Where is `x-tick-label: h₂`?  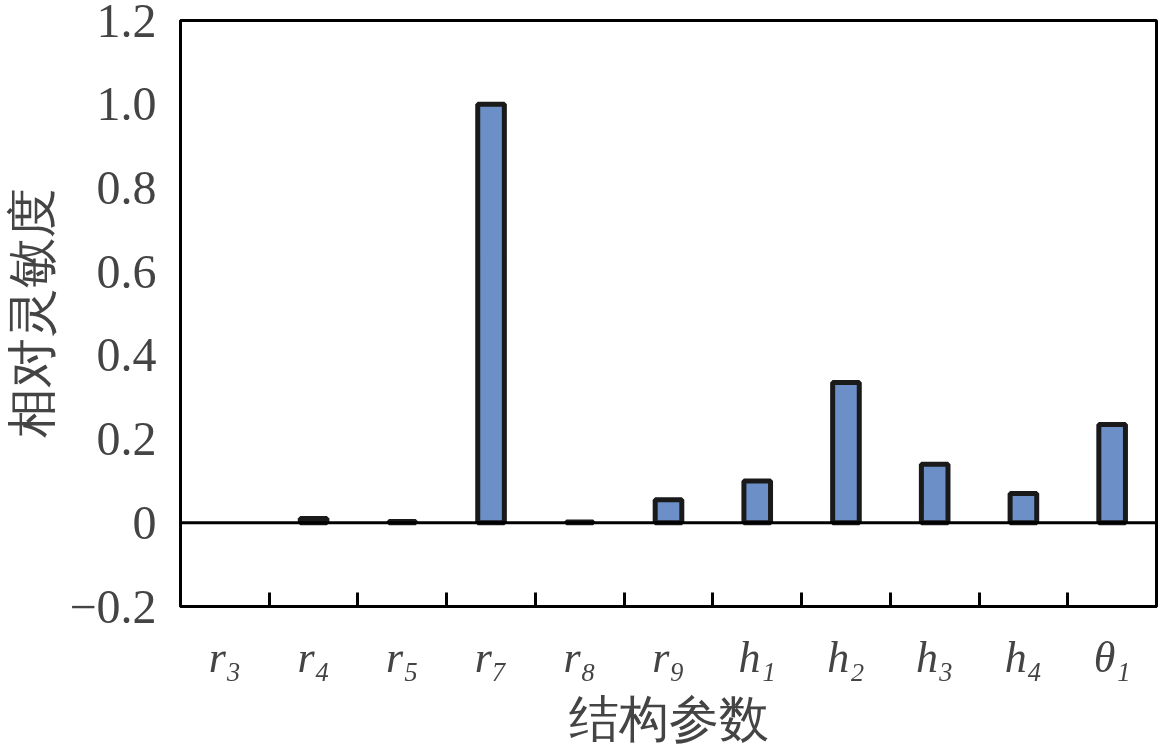 x-tick-label: h₂ is located at coordinates (846, 657).